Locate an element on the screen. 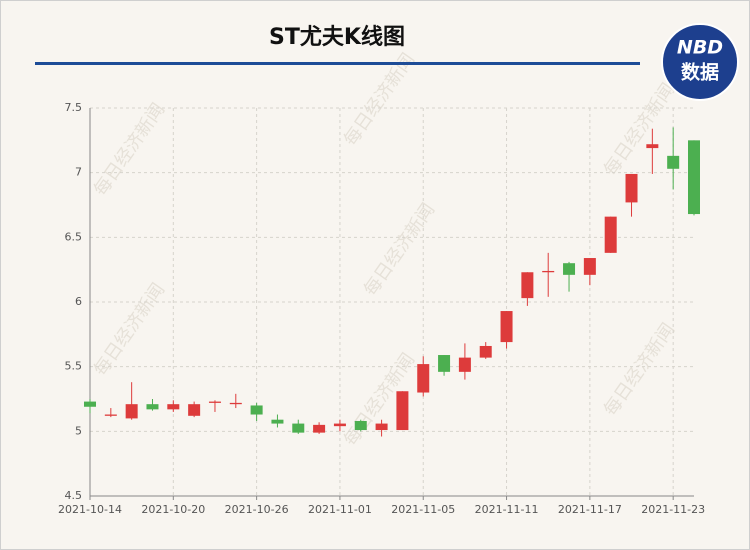 The image size is (750, 550). y-tick-label: 5.5 is located at coordinates (74, 366).